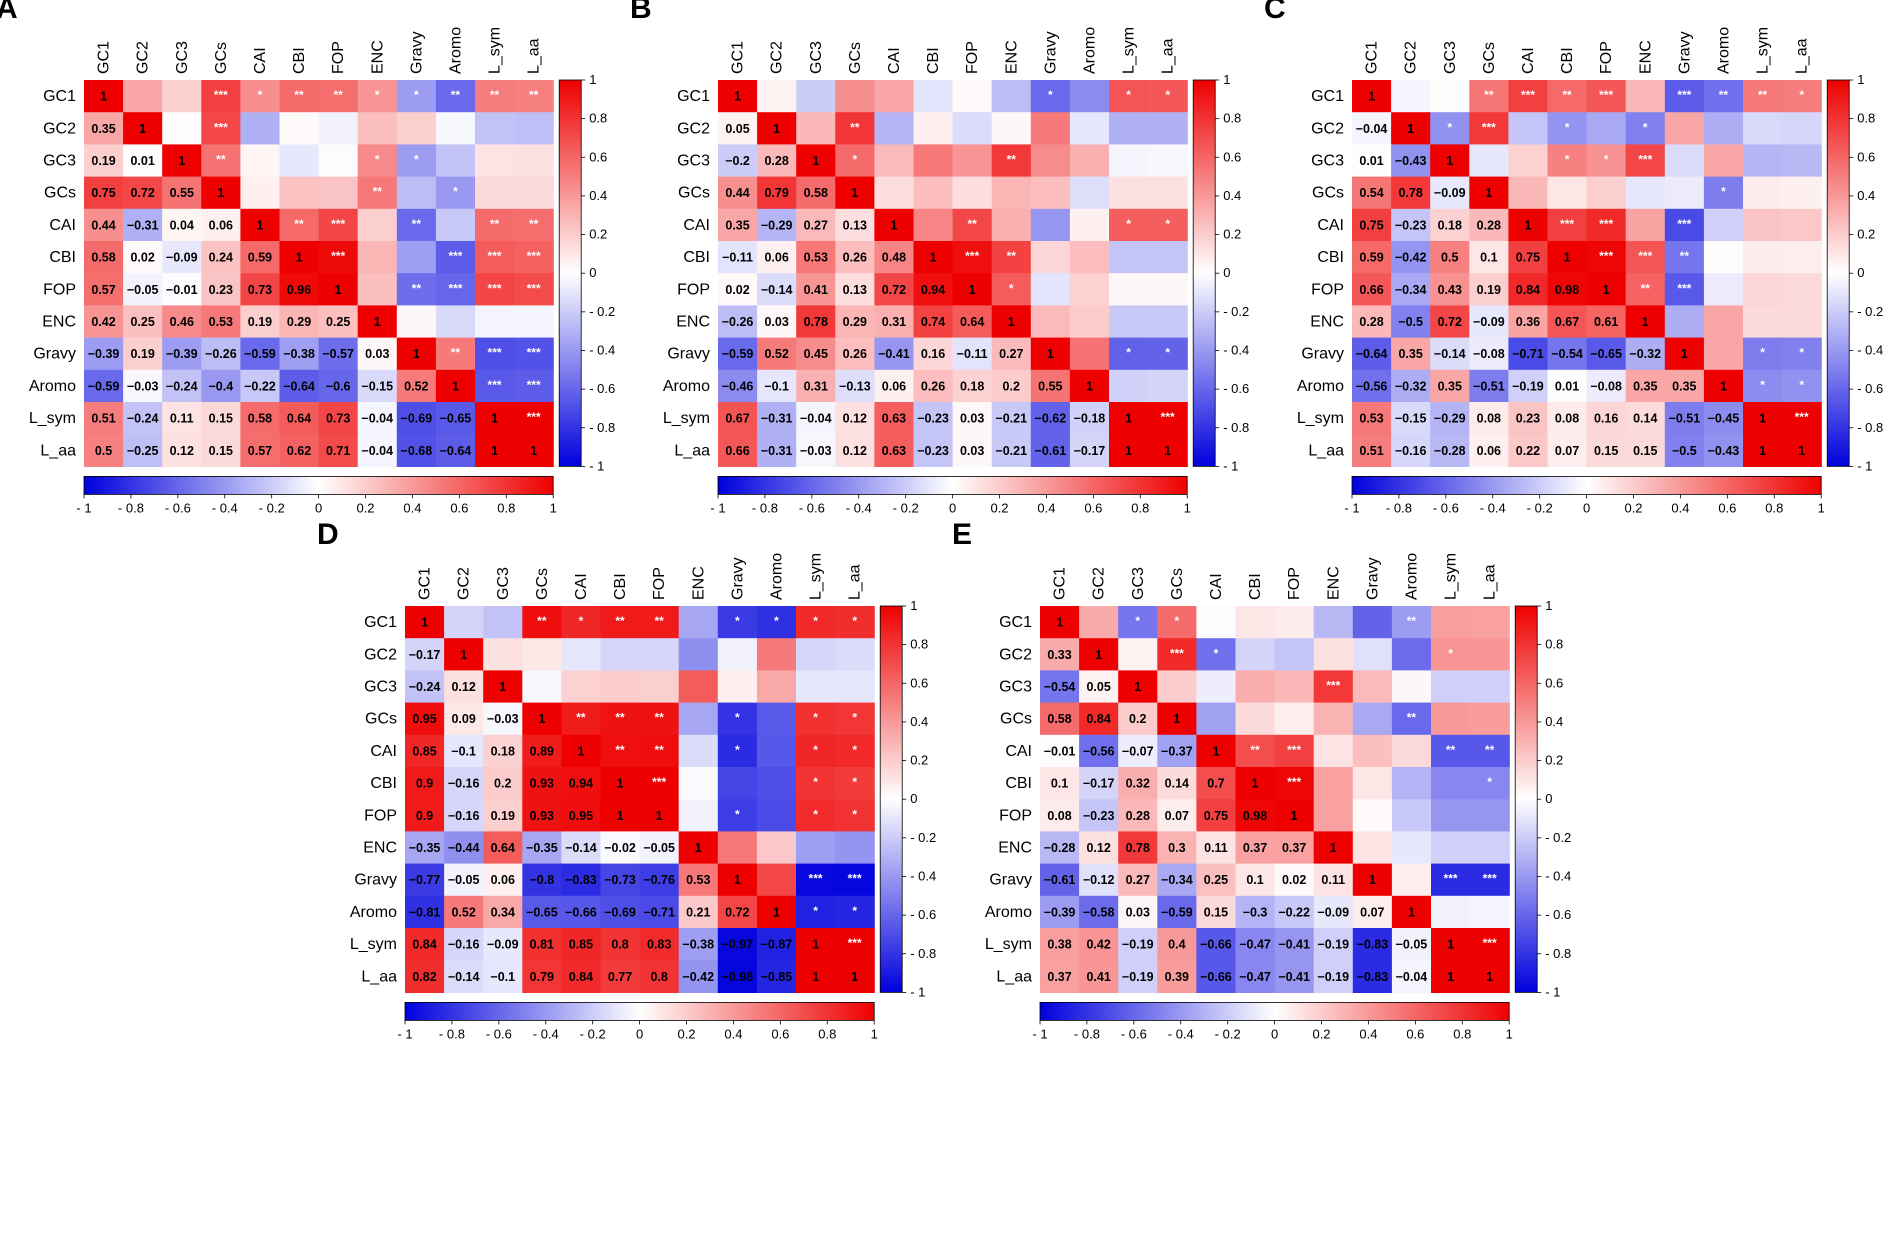 The width and height of the screenshot is (1902, 1238). What do you see at coordinates (103, 258) in the screenshot?
I see `cell-value: 0.58` at bounding box center [103, 258].